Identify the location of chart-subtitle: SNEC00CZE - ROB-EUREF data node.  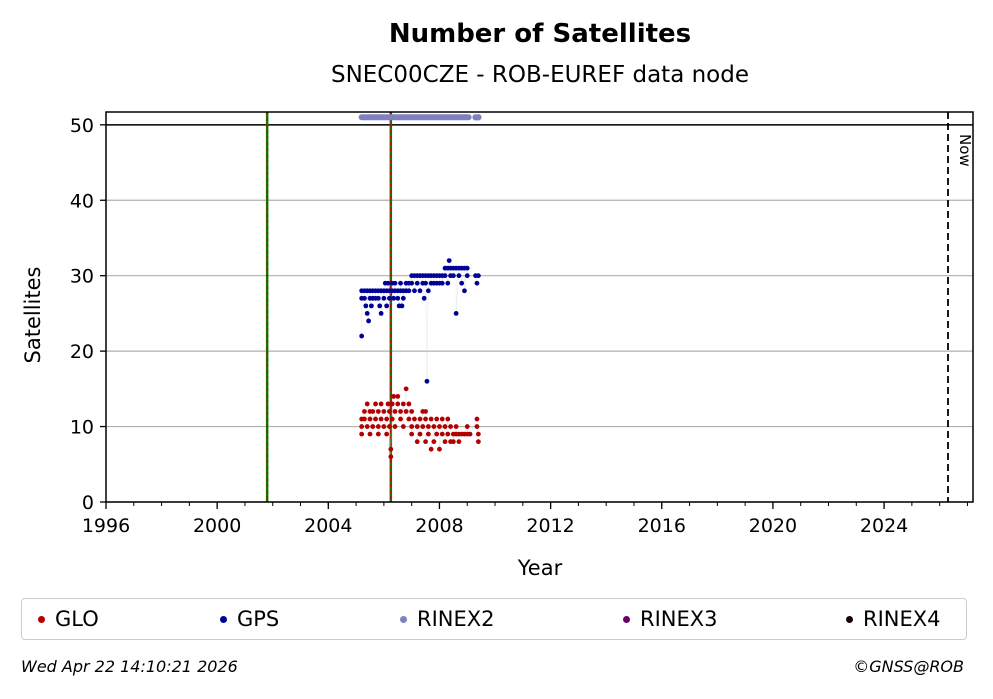
(540, 75).